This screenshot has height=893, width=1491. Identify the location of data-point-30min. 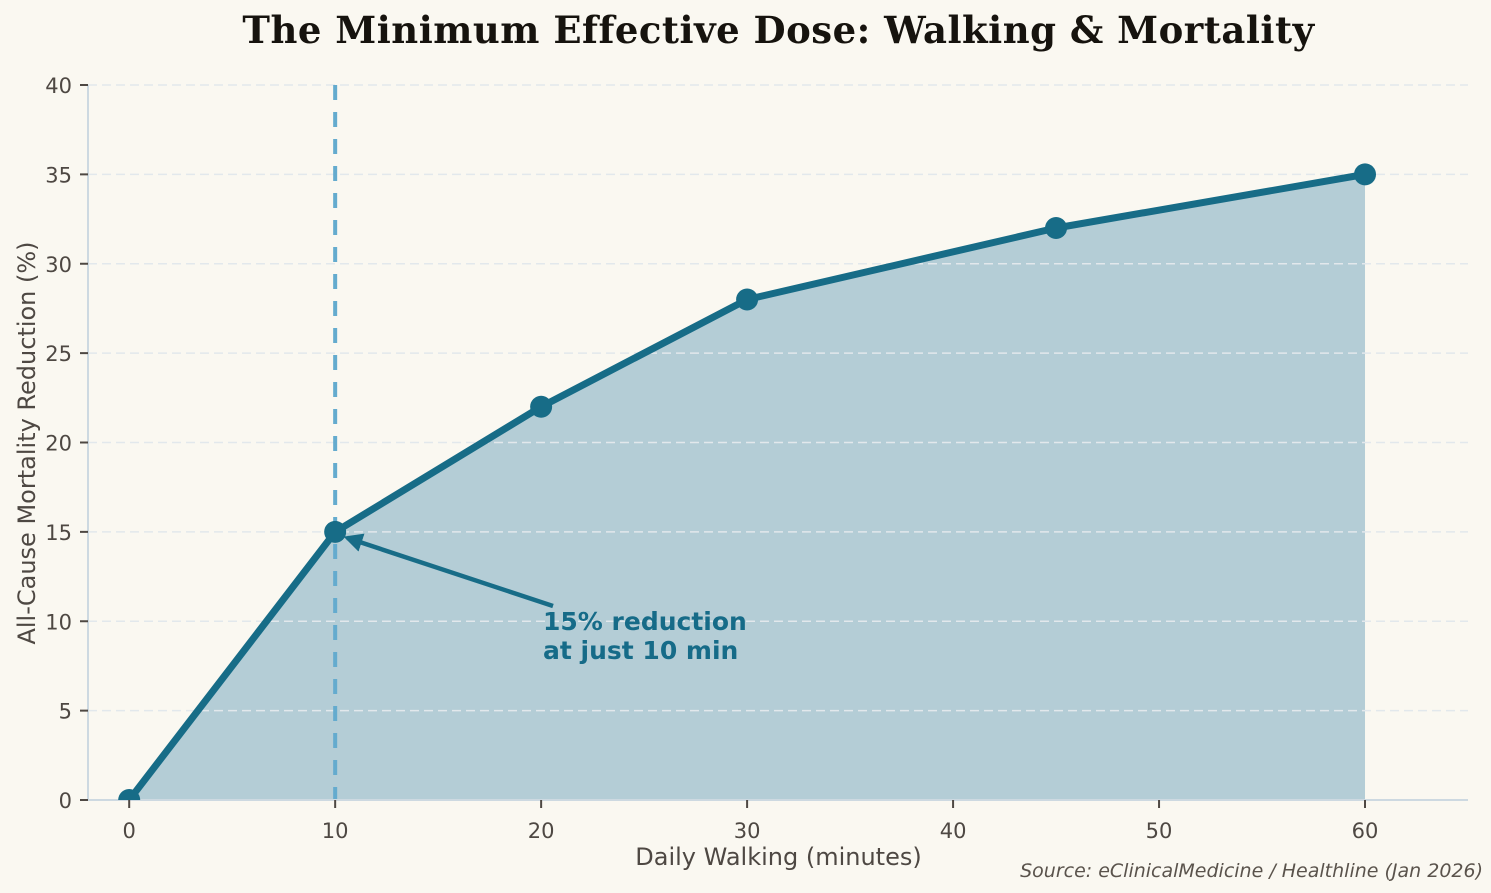
(747, 299).